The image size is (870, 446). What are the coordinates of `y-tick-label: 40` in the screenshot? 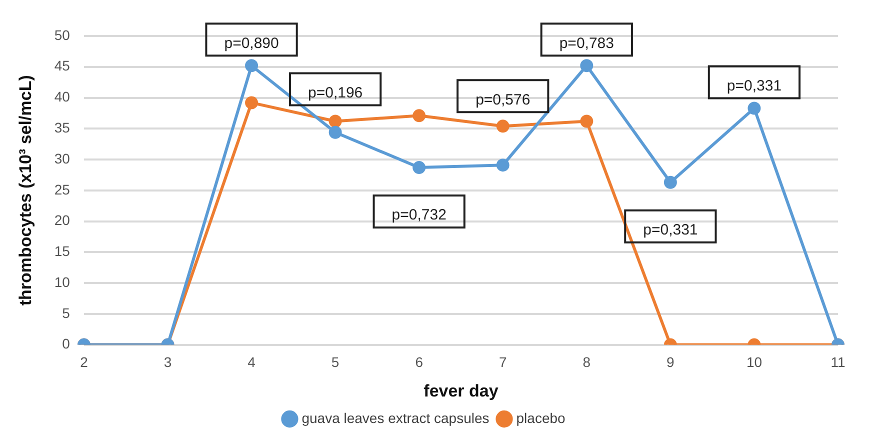 It's located at (62, 96).